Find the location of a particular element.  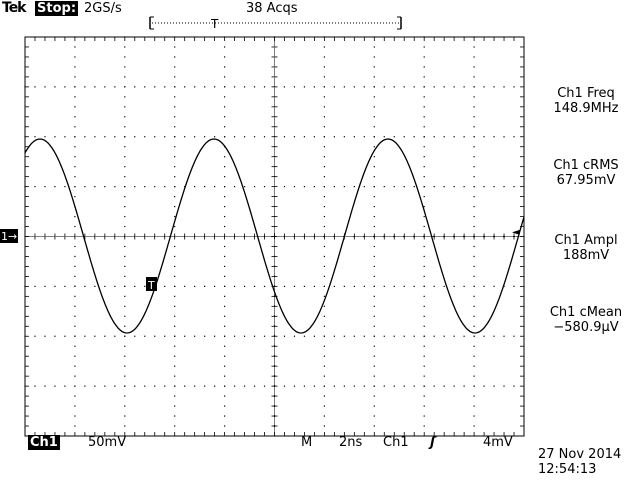

trigger-point-label: T is located at coordinates (151, 285).